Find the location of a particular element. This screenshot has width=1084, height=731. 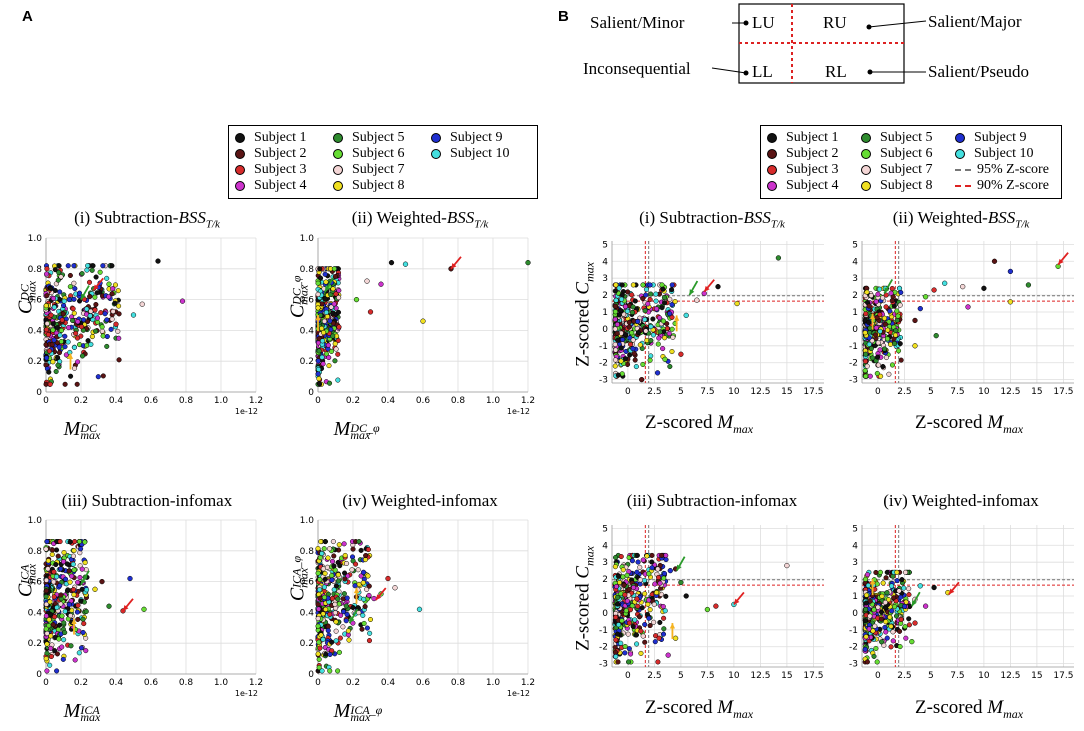

y-tick-label: 1.0 is located at coordinates (35, 521).